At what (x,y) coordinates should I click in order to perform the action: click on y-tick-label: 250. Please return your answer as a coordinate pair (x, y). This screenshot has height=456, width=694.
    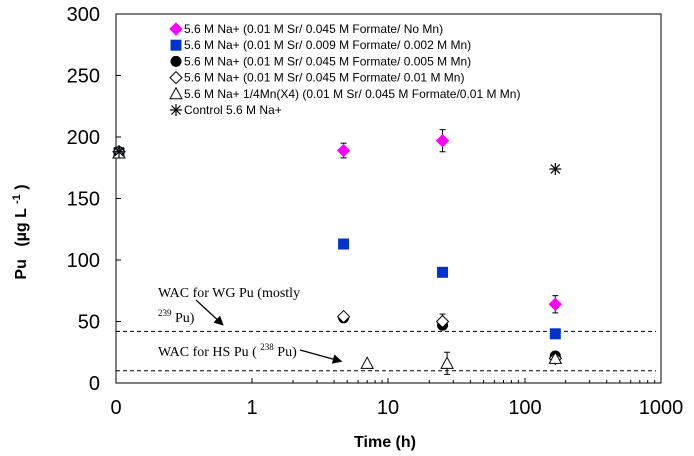
    Looking at the image, I should click on (83, 77).